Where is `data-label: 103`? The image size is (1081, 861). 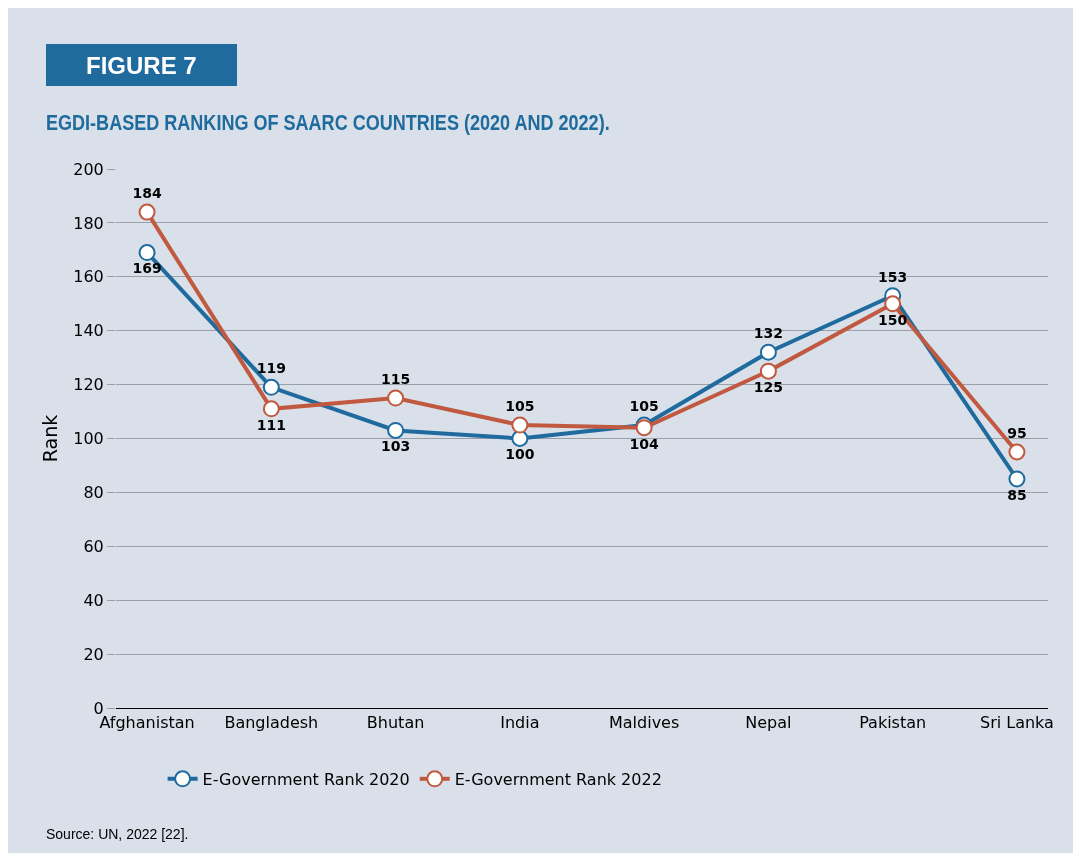 data-label: 103 is located at coordinates (395, 446).